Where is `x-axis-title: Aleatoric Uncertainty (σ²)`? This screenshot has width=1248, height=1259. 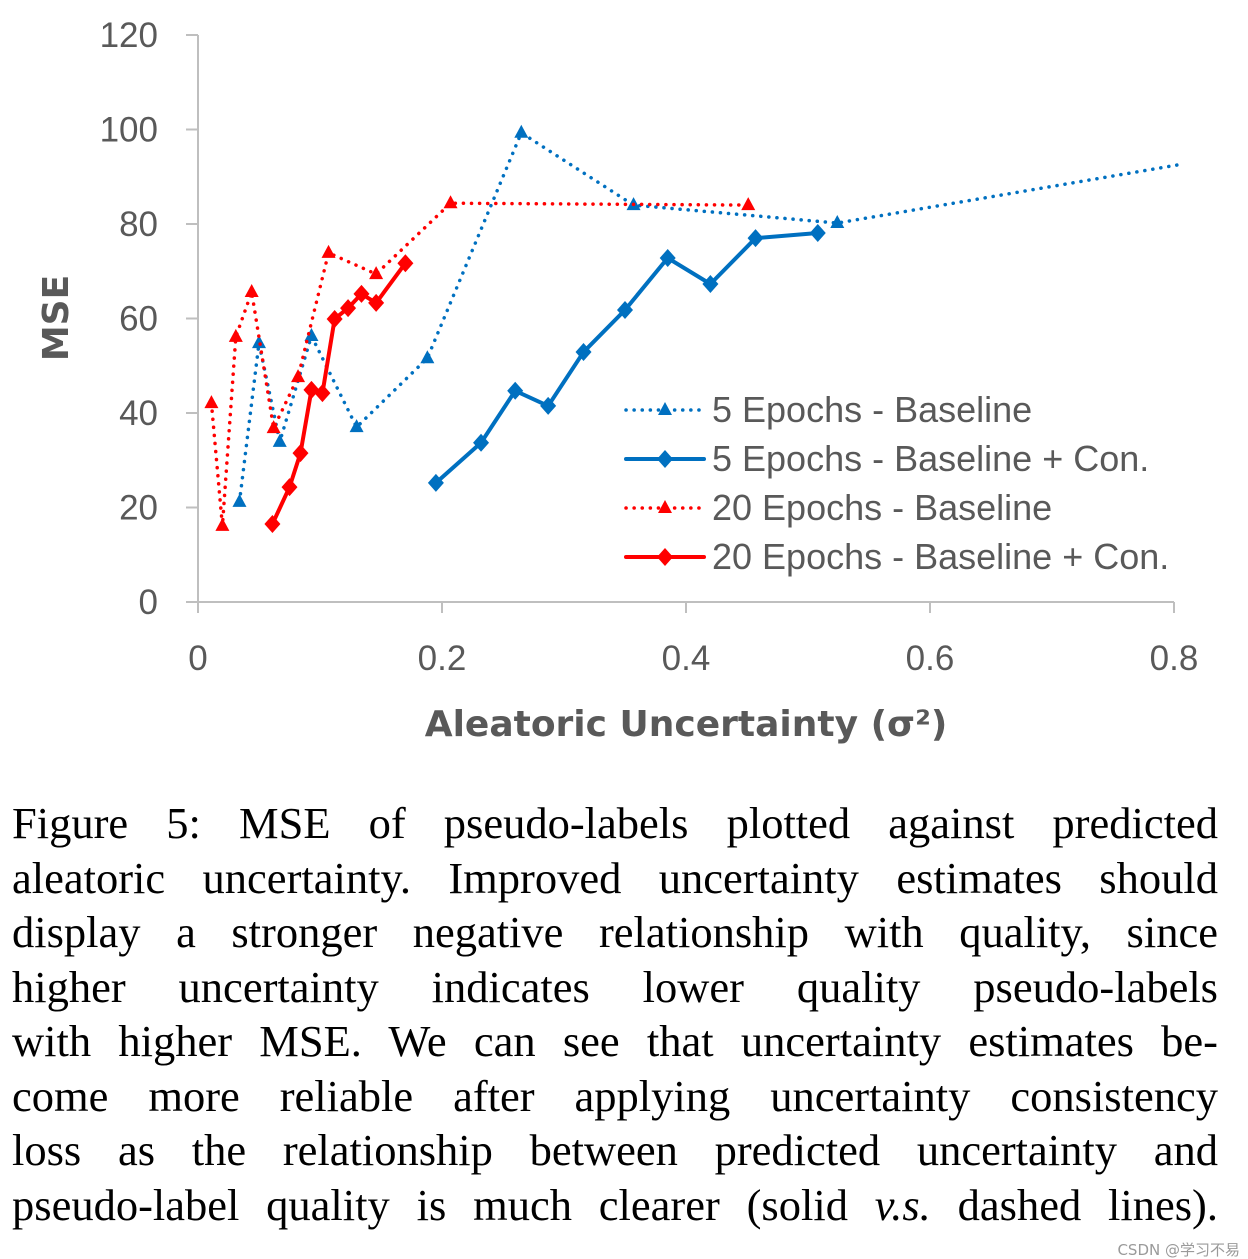 x-axis-title: Aleatoric Uncertainty (σ²) is located at coordinates (686, 724).